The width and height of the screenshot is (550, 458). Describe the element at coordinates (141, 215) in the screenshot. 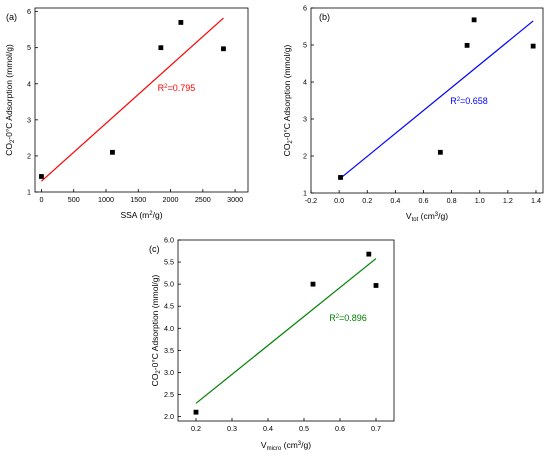

I see `x-axis-label: SSA (m2/g)` at that location.